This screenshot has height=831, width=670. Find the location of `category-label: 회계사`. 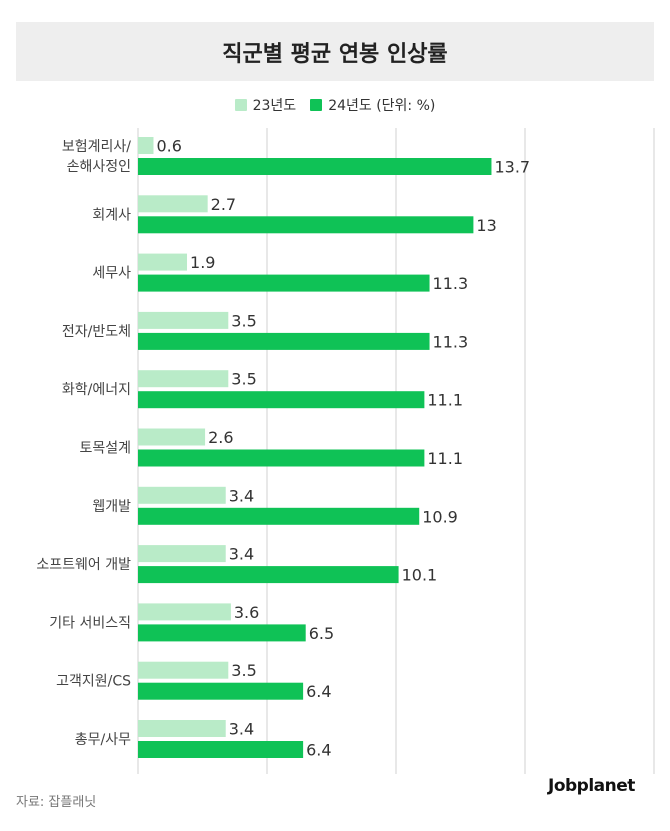

category-label: 회계사 is located at coordinates (111, 215).